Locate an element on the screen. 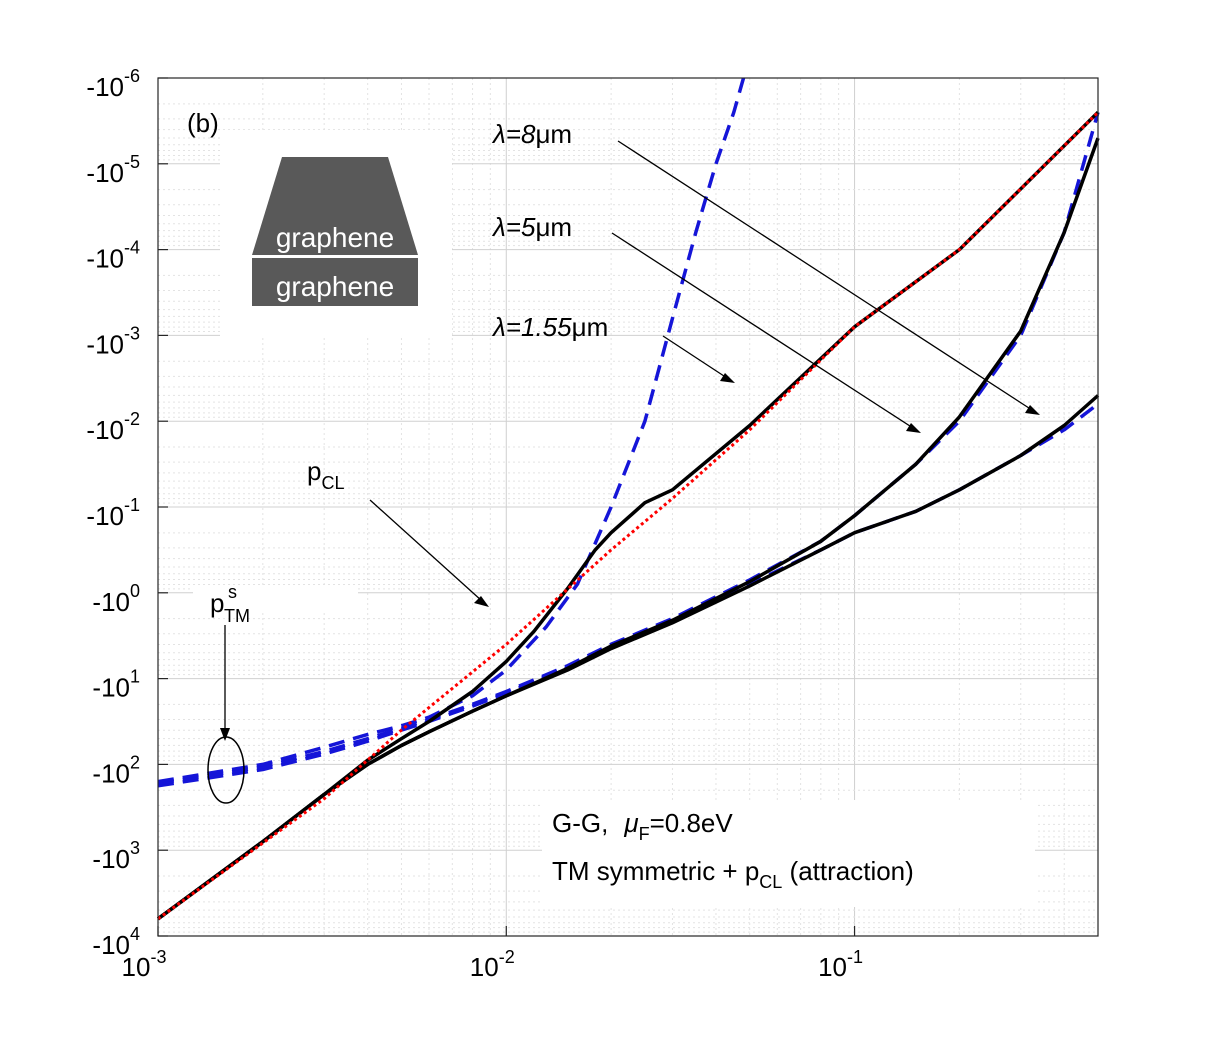 This screenshot has height=1053, width=1212. y-tick-exp: -6 is located at coordinates (132, 76).